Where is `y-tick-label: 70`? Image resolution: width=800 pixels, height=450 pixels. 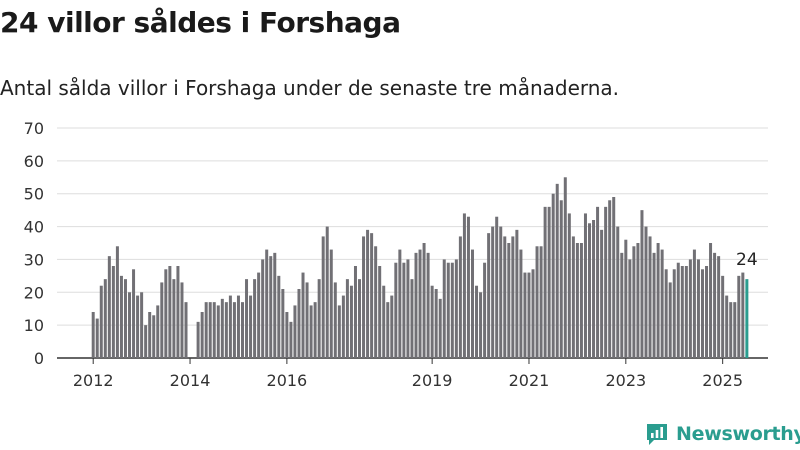
y-tick-label: 70 is located at coordinates (34, 128).